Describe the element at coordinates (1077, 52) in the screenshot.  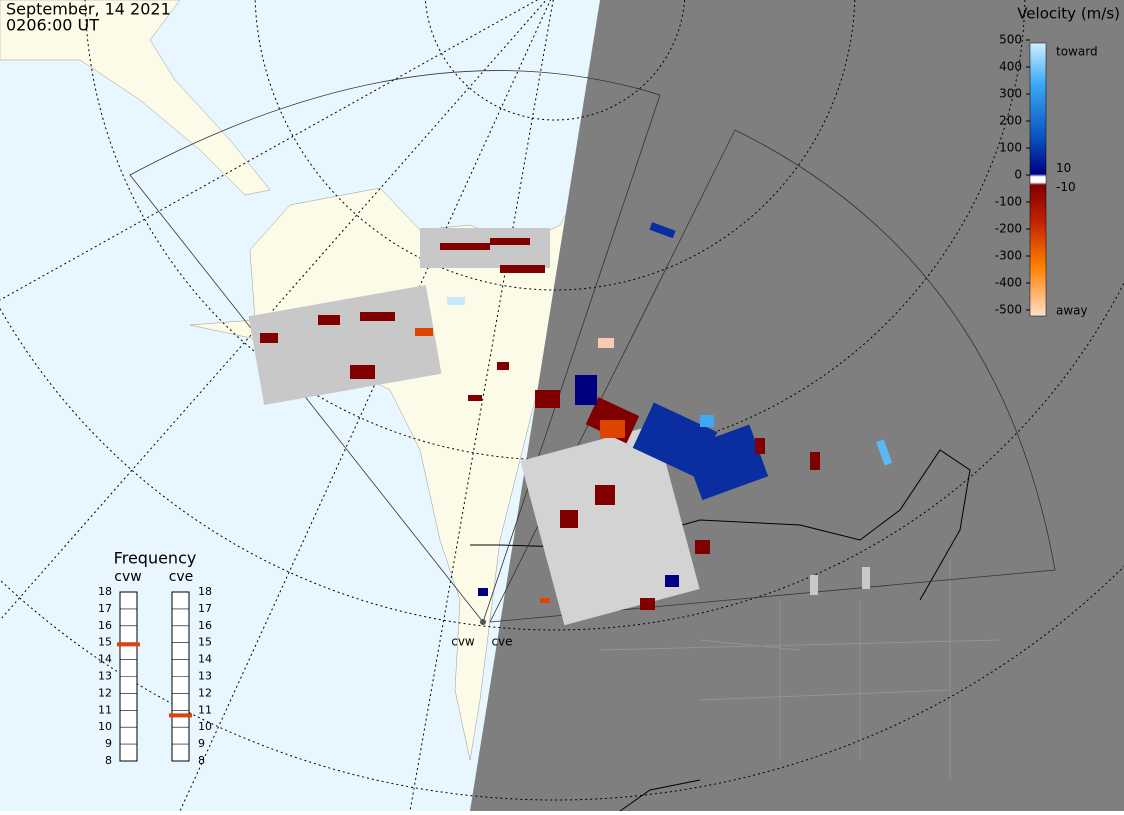
I see `toward-label: toward` at that location.